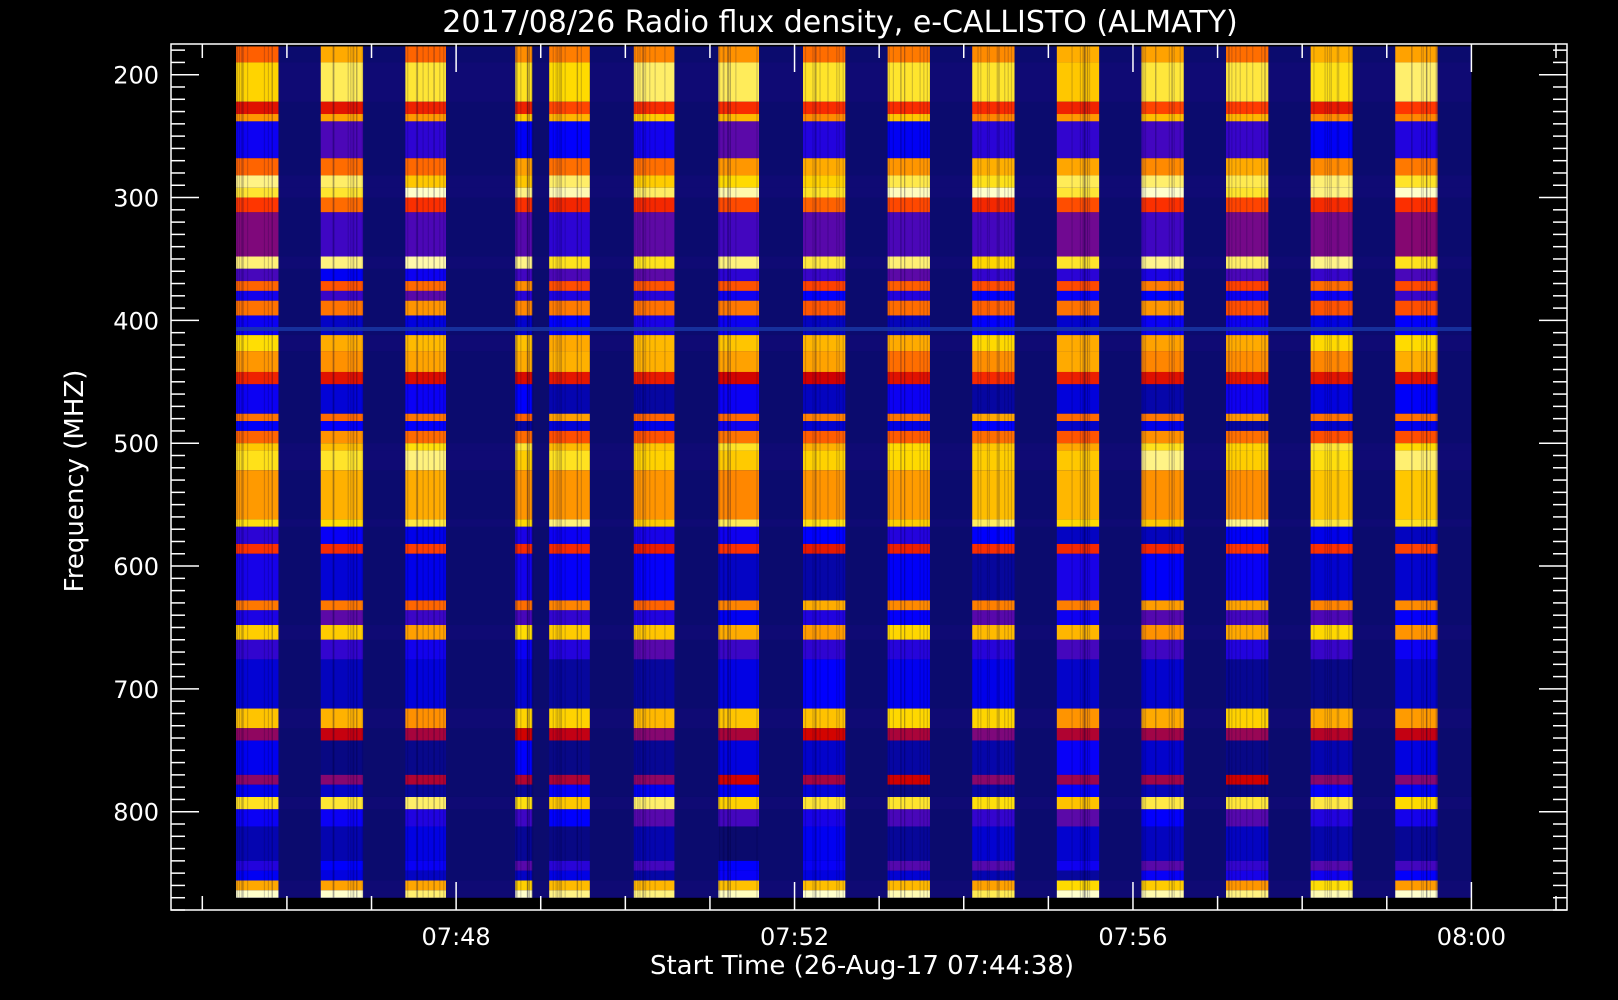  Describe the element at coordinates (136, 567) in the screenshot. I see `y-tick-label: 600` at that location.